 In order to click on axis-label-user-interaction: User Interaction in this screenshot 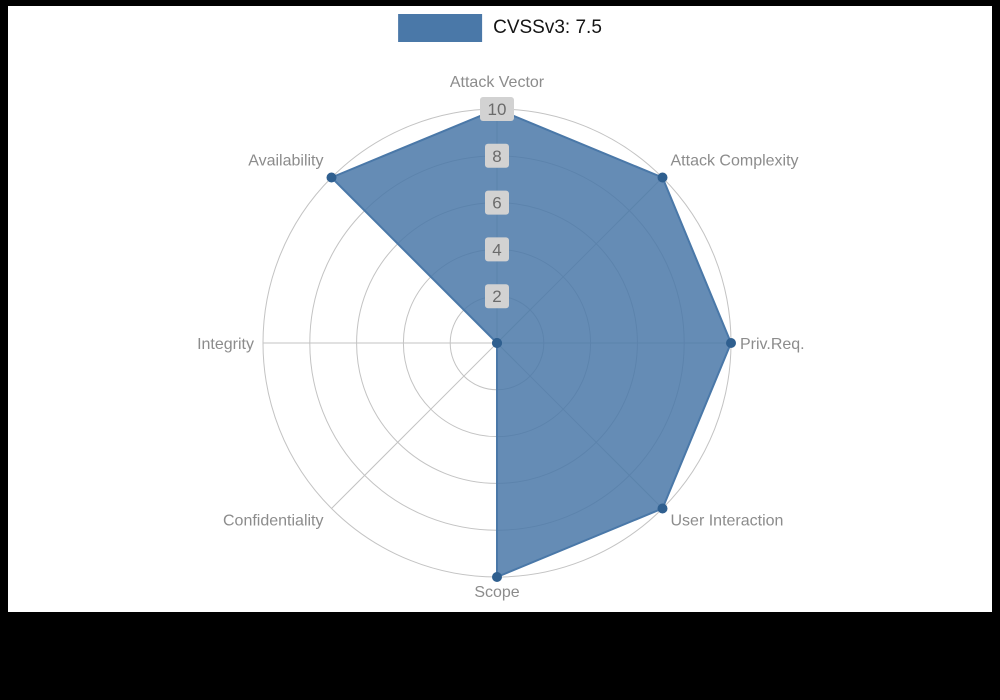, I will do `click(727, 521)`.